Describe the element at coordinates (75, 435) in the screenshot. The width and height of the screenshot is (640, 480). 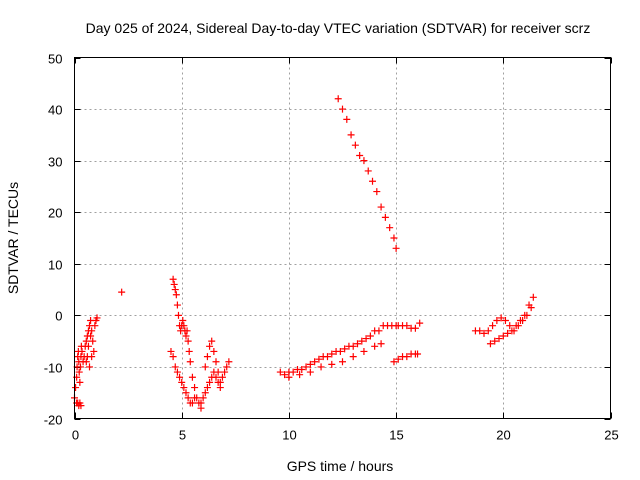
I see `x-tick-label: 0` at that location.